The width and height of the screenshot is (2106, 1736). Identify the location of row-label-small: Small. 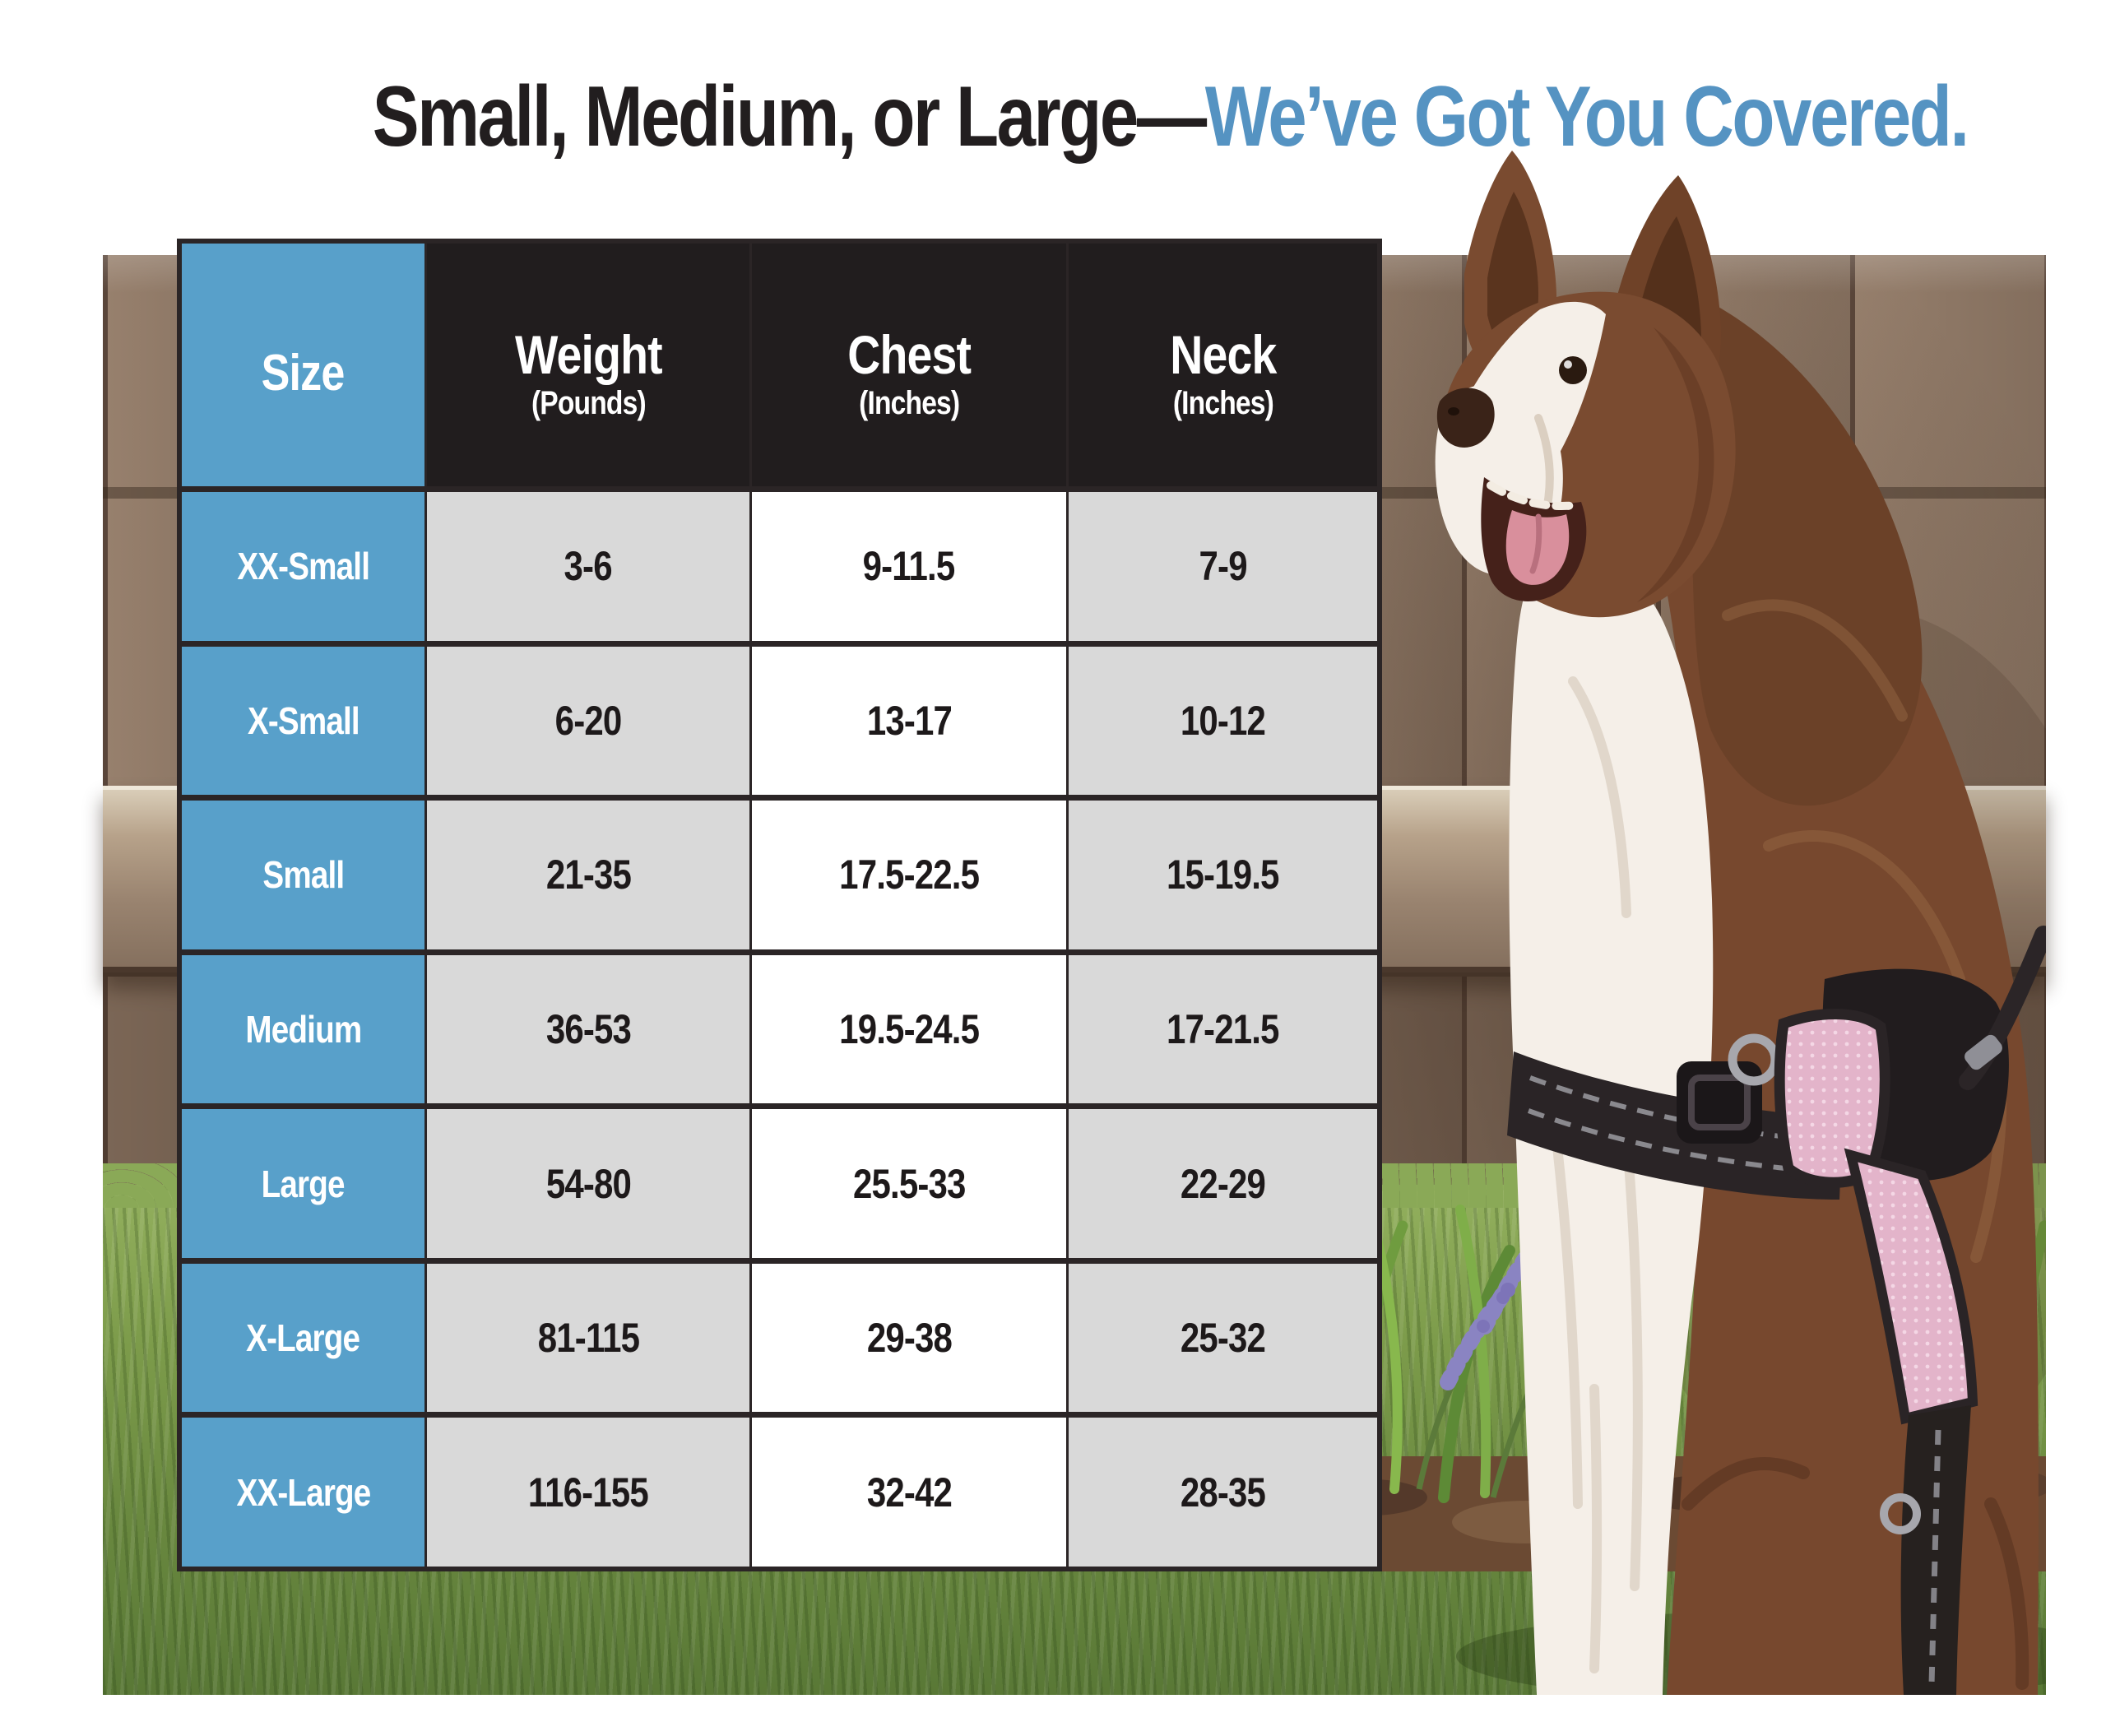
(303, 872).